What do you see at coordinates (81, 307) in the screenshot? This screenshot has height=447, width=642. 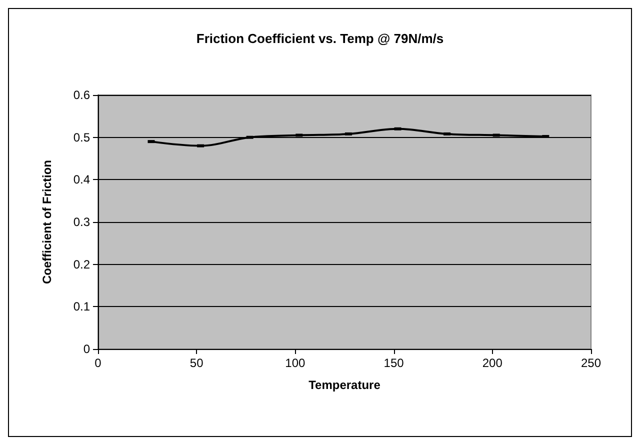 I see `y-tick-label: 0.1` at bounding box center [81, 307].